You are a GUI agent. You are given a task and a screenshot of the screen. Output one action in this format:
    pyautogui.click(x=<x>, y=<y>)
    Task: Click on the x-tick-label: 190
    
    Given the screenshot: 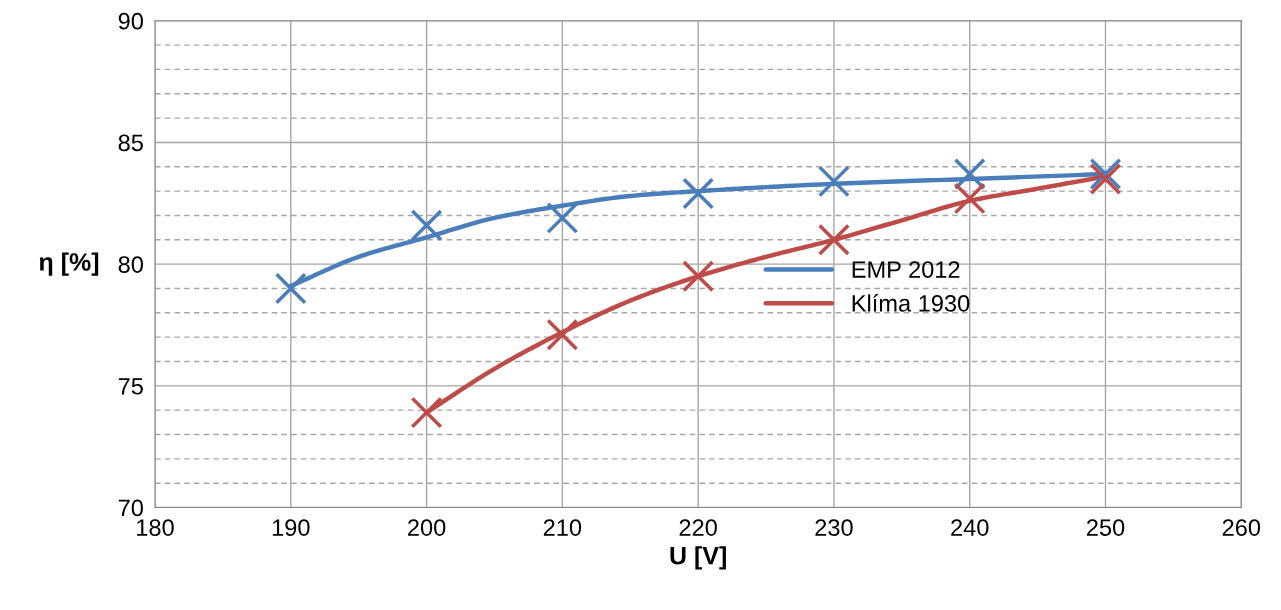 What is the action you would take?
    pyautogui.click(x=291, y=527)
    